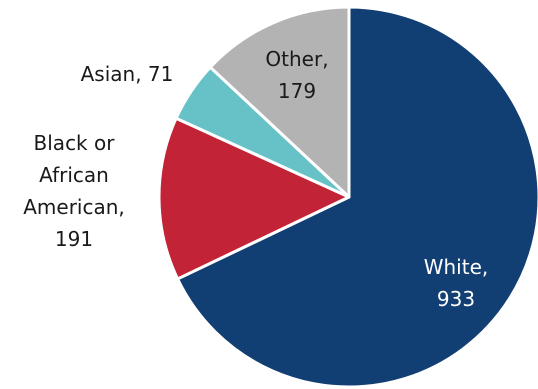 This screenshot has height=389, width=538. I want to click on slice-label-line: 933, so click(456, 299).